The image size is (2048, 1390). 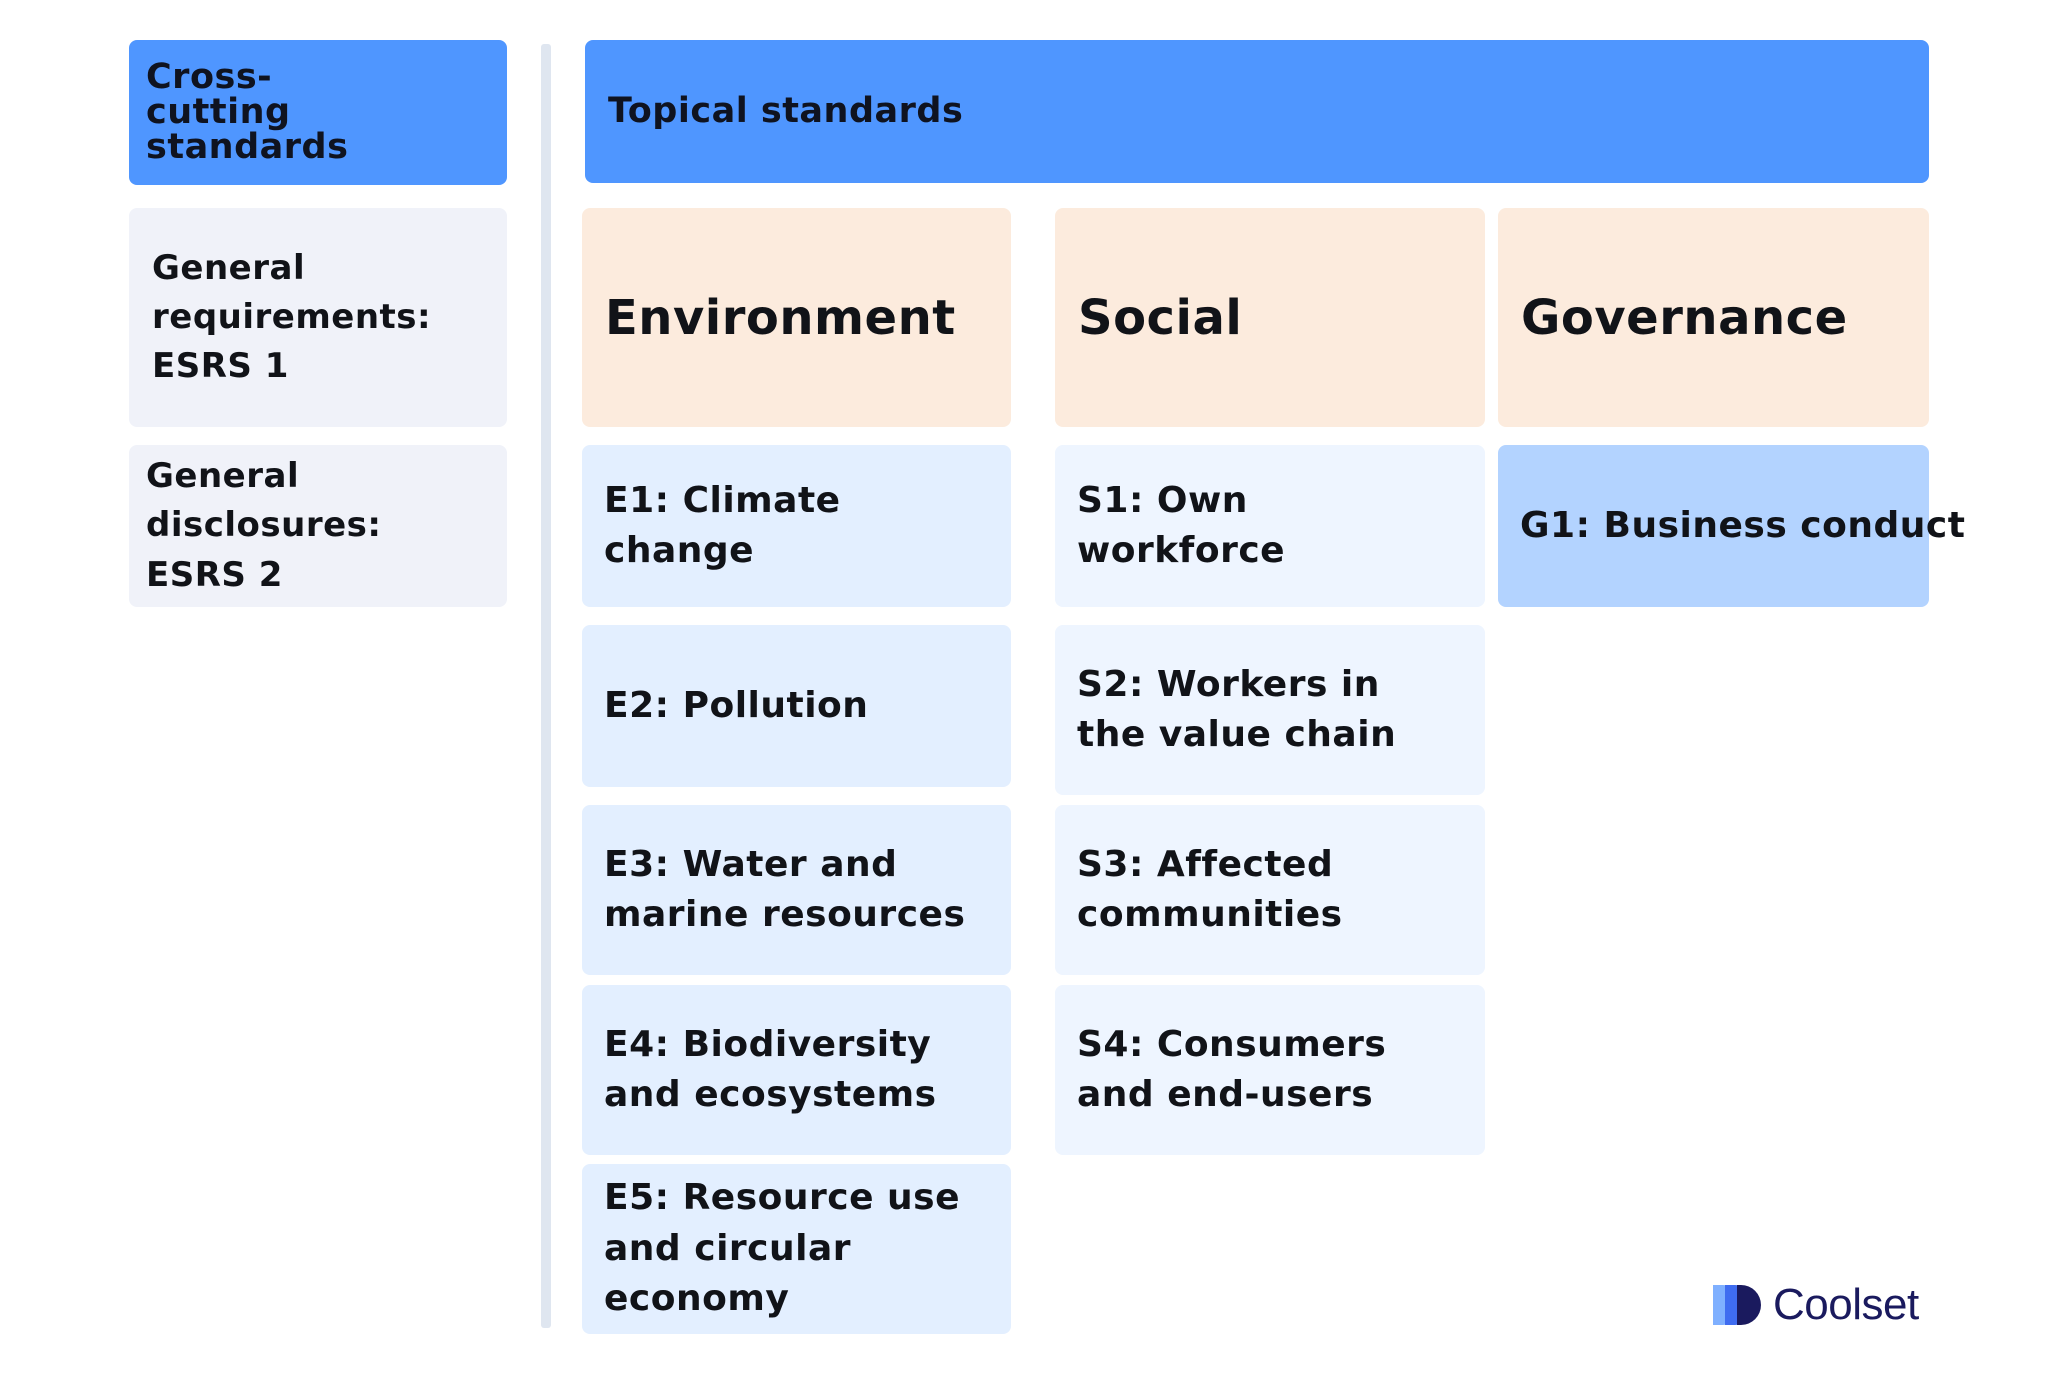 I want to click on coolset-logo-text: Coolset, so click(x=1846, y=1304).